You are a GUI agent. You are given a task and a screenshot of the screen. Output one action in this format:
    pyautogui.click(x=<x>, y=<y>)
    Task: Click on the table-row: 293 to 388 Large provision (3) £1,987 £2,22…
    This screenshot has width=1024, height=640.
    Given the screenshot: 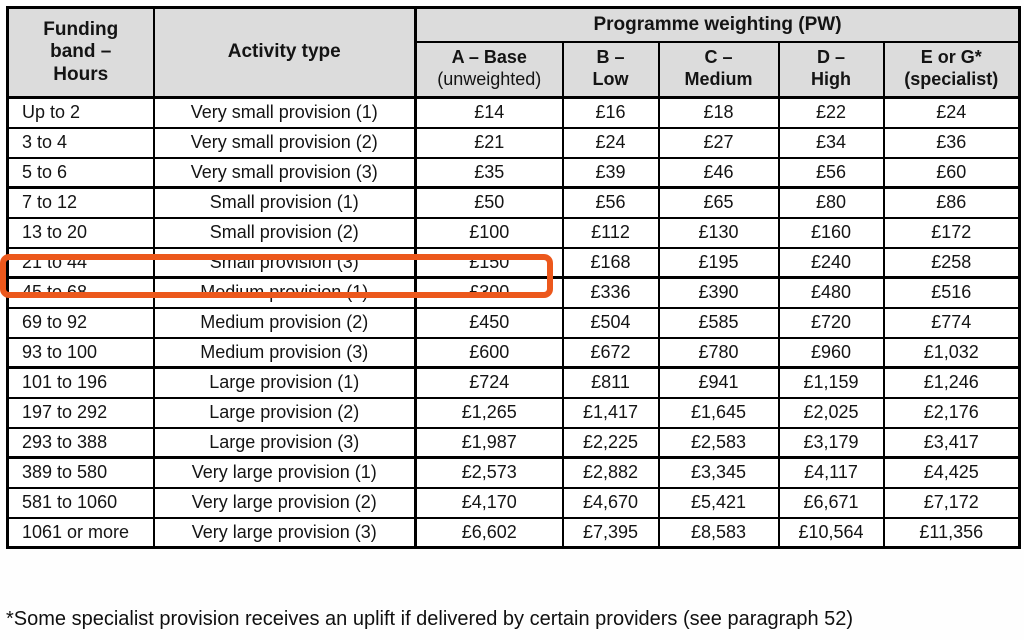 What is the action you would take?
    pyautogui.click(x=513, y=442)
    